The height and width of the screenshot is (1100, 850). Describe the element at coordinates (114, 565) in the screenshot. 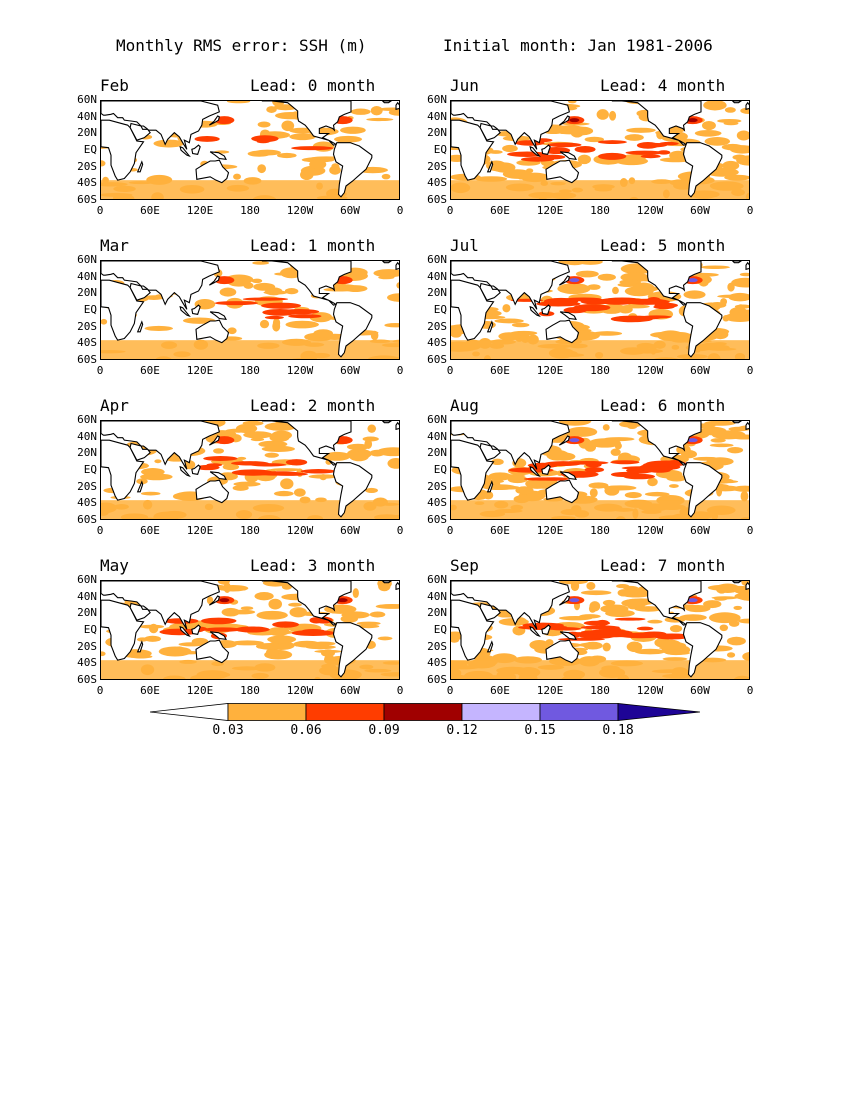

I see `panel-month-label: May` at that location.